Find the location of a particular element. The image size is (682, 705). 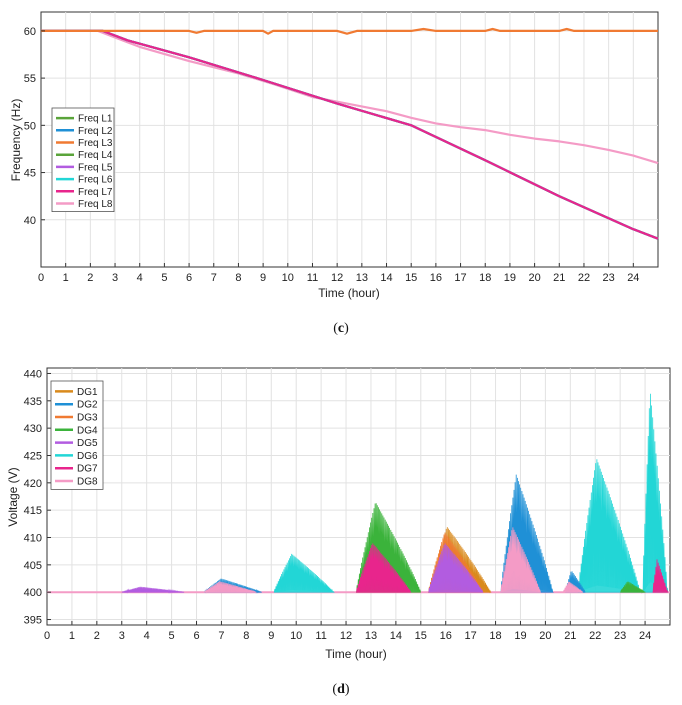

y-tick-label: 40 is located at coordinates (30, 221).